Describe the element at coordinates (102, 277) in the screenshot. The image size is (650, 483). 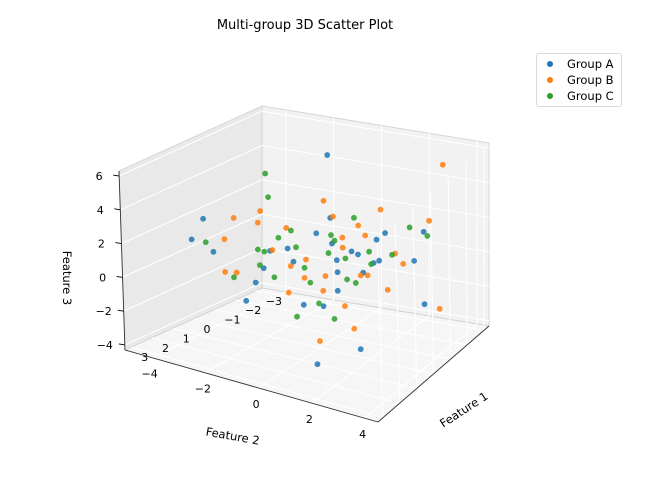
I see `z-tick-label: 0` at that location.